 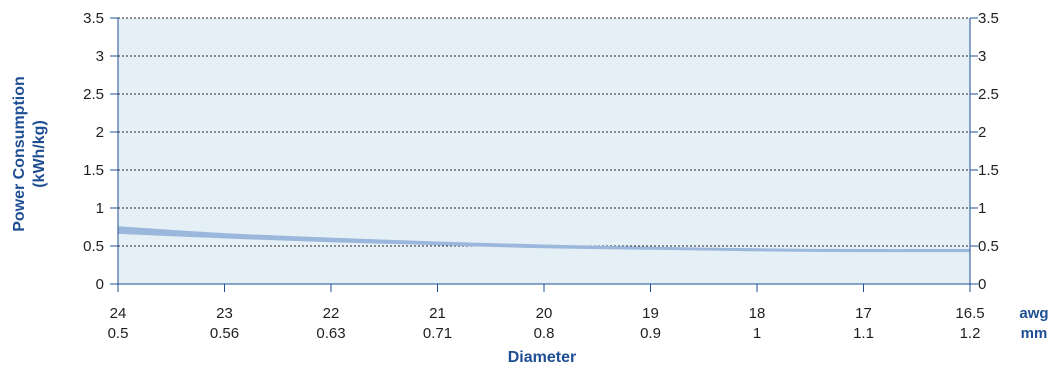 I want to click on y-tick-label-right: 0, so click(x=982, y=284).